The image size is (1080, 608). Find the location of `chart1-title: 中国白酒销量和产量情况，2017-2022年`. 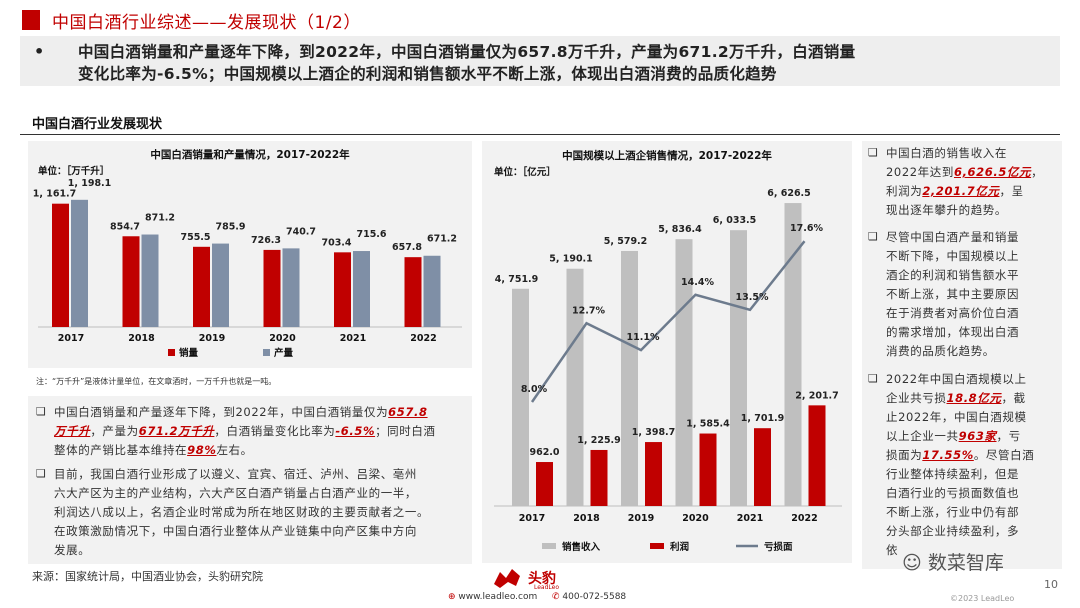

chart1-title: 中国白酒销量和产量情况，2017-2022年 is located at coordinates (250, 154).